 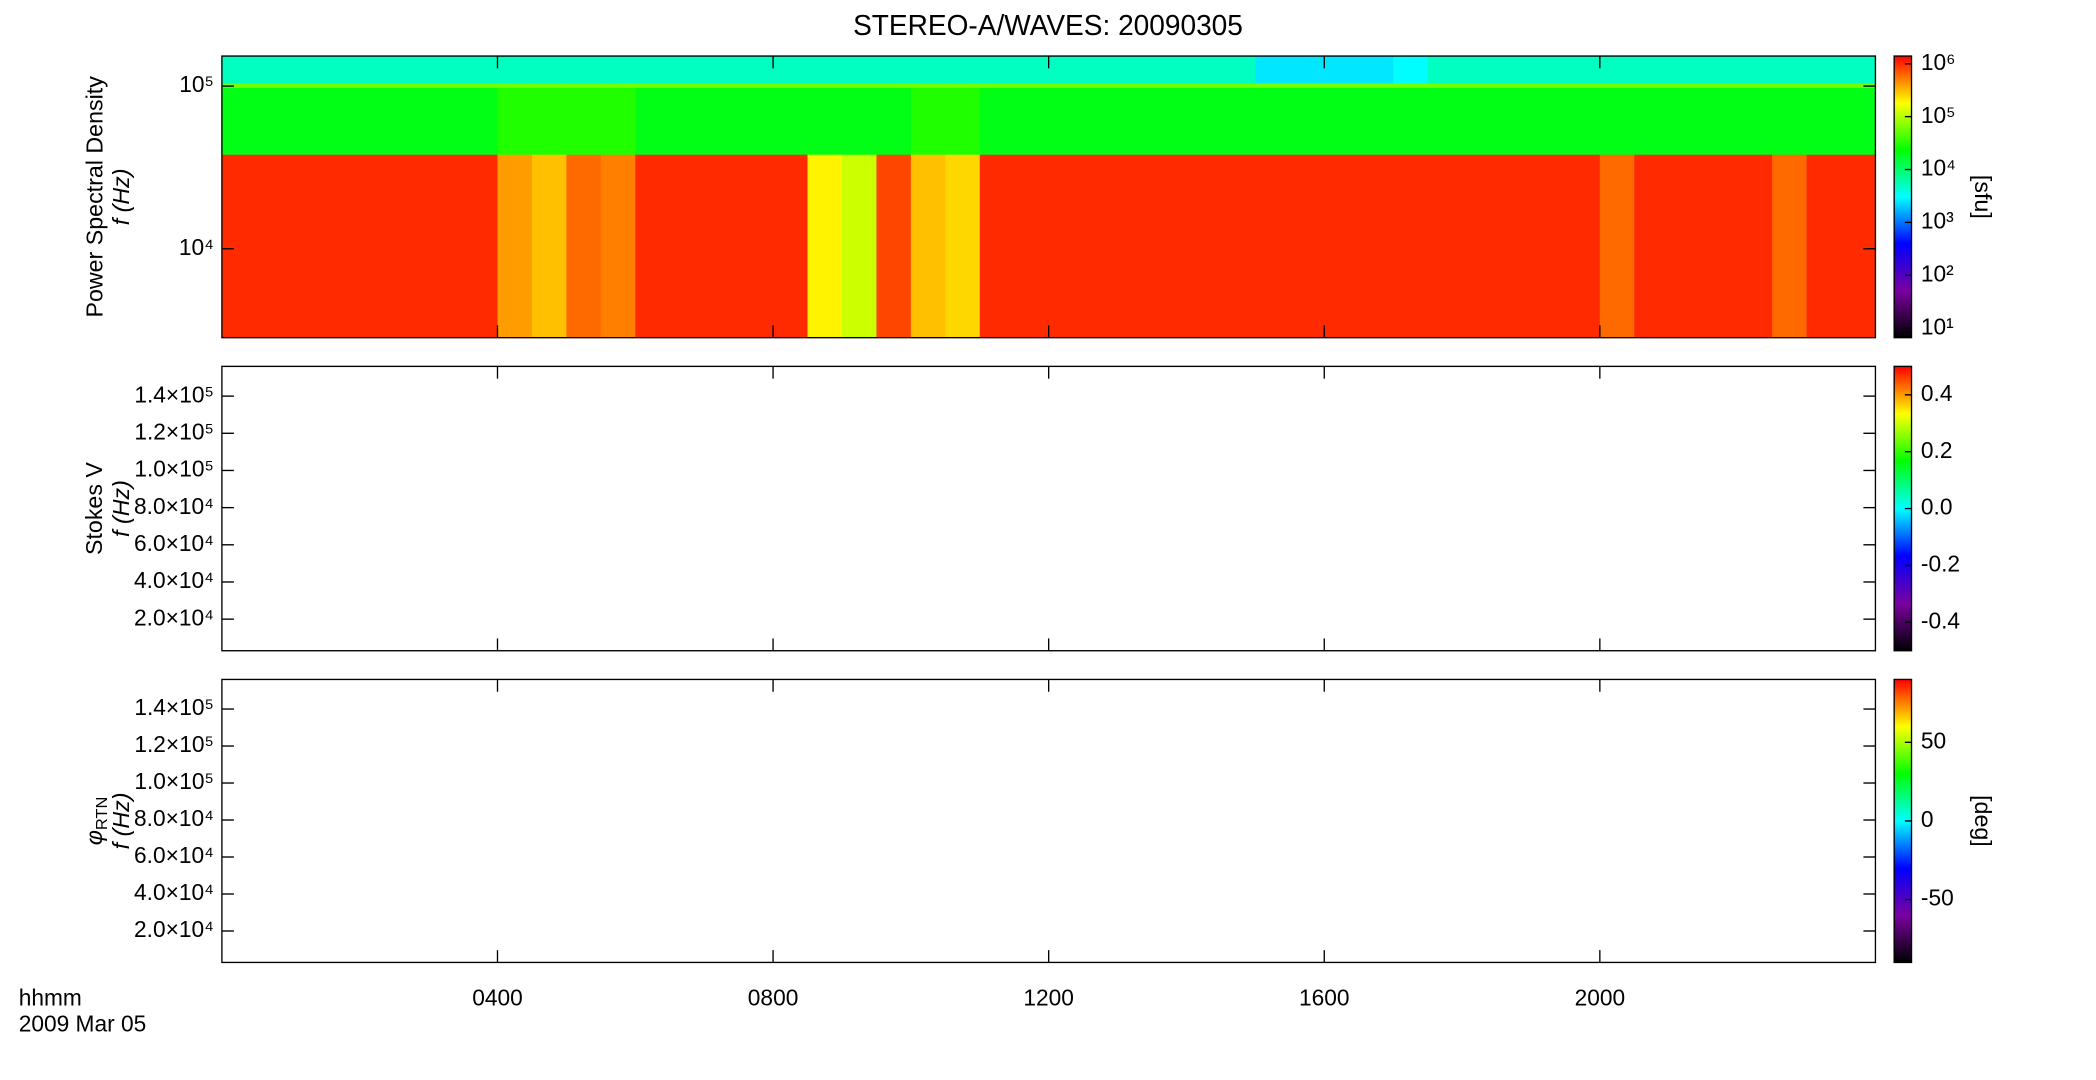 What do you see at coordinates (1048, 26) in the screenshot?
I see `chart-title: STEREO-A/WAVES: 20090305` at bounding box center [1048, 26].